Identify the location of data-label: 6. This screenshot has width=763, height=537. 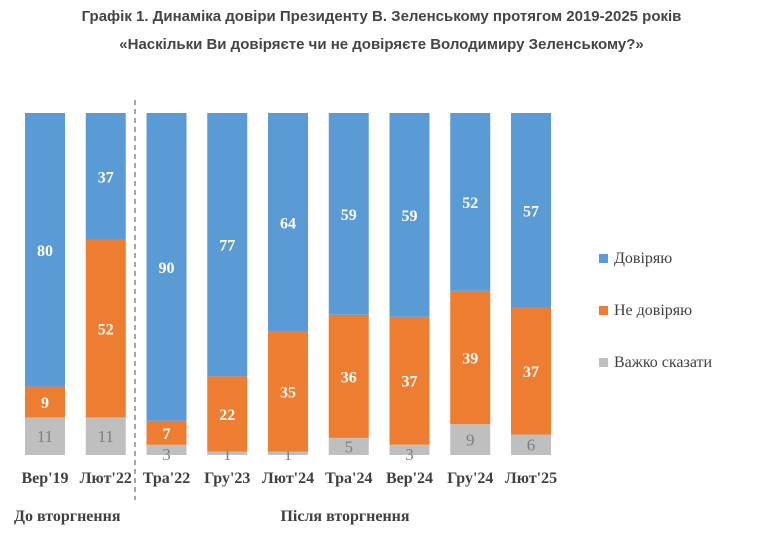
(531, 445).